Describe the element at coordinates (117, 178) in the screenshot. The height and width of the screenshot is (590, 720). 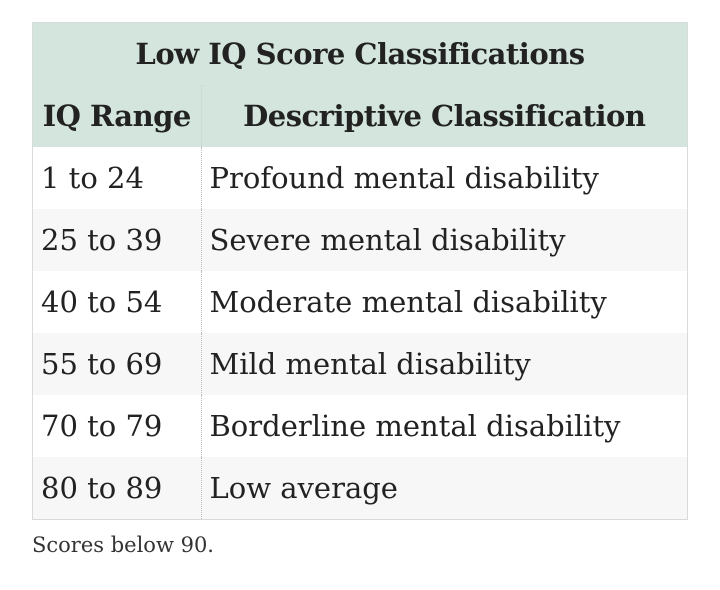
I see `iq-range-cell: 1 to 24` at that location.